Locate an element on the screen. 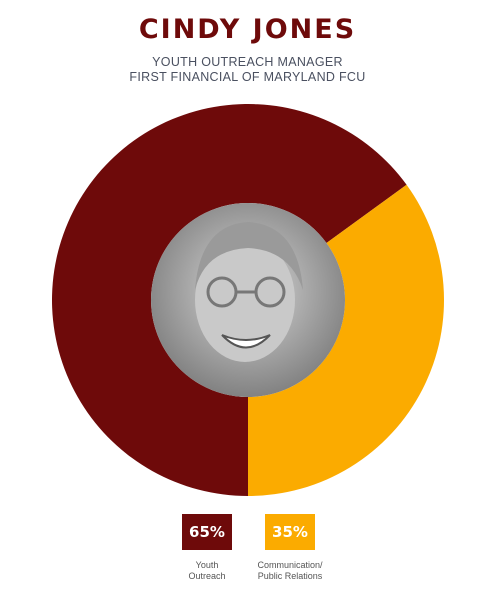 The image size is (495, 600). subtitle-line: YOUTH OUTREACH MANAGER is located at coordinates (247, 62).